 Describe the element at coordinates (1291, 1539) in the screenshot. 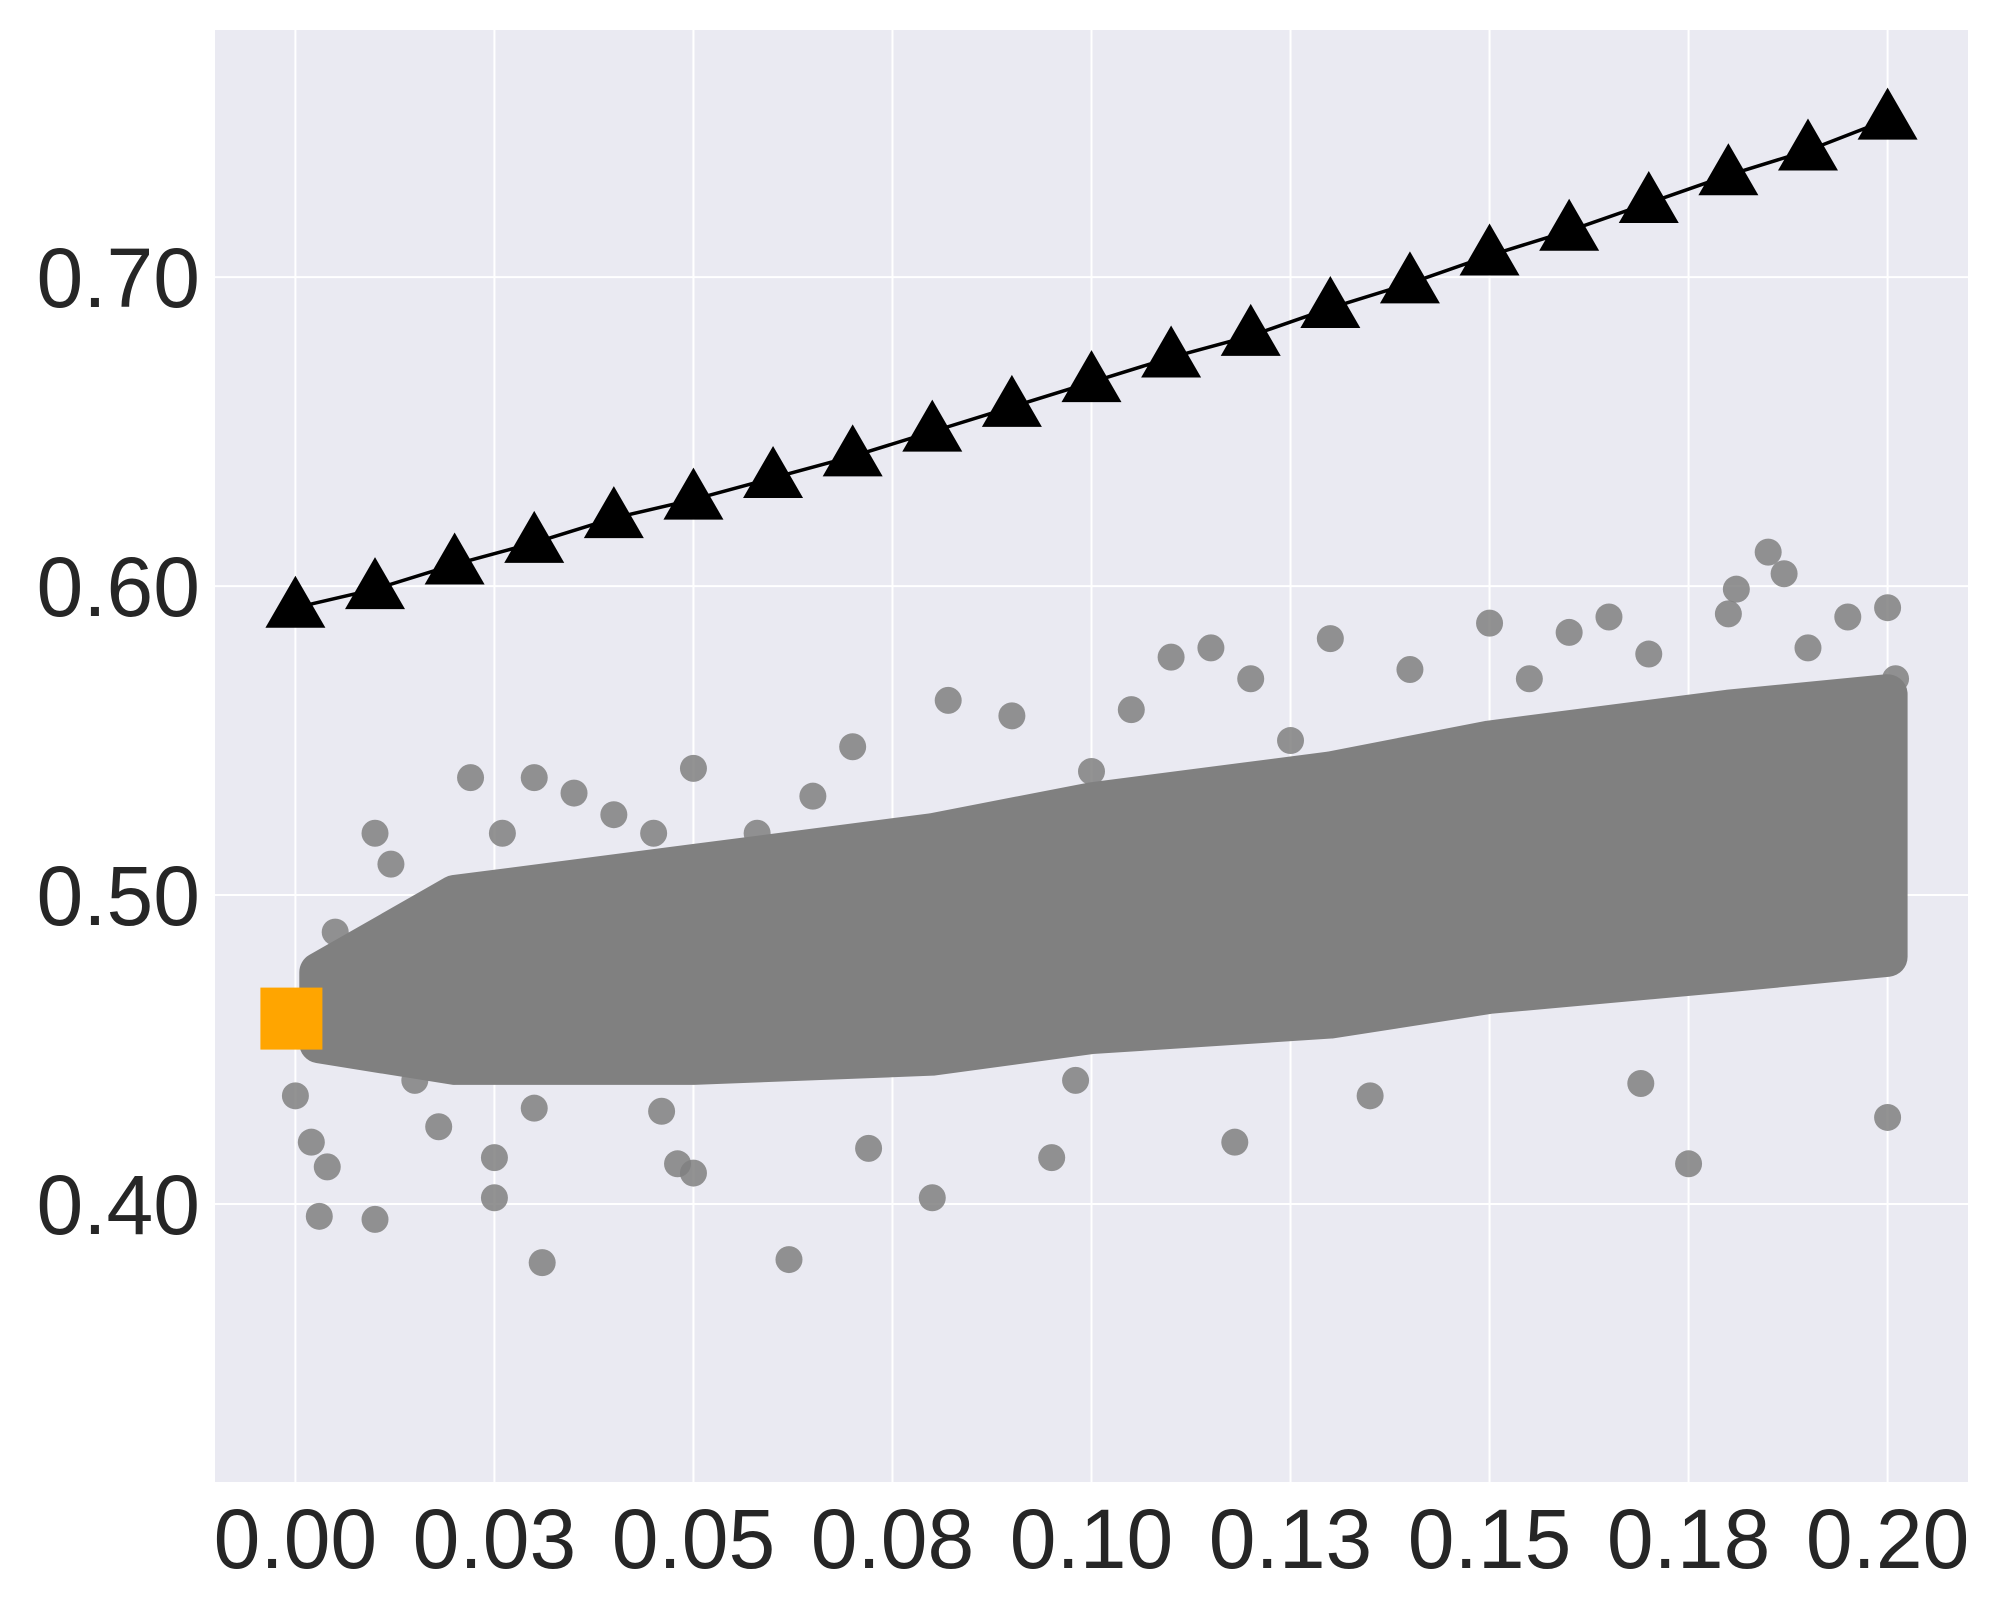

I see `x-tick-label: 0.13` at that location.